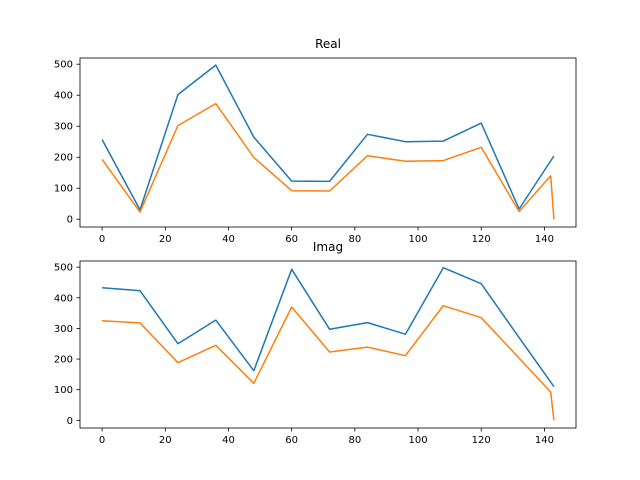 The width and height of the screenshot is (640, 480). What do you see at coordinates (63, 298) in the screenshot?
I see `imag-y-tick-label: 400` at bounding box center [63, 298].